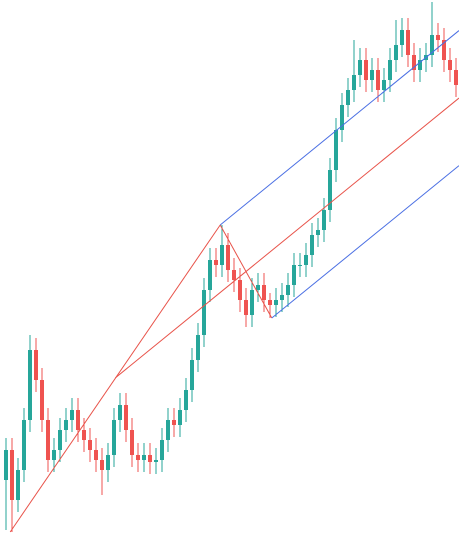 The width and height of the screenshot is (459, 560). Describe the element at coordinates (365, 242) in the screenshot. I see `pitchfork-lower-tine` at that location.